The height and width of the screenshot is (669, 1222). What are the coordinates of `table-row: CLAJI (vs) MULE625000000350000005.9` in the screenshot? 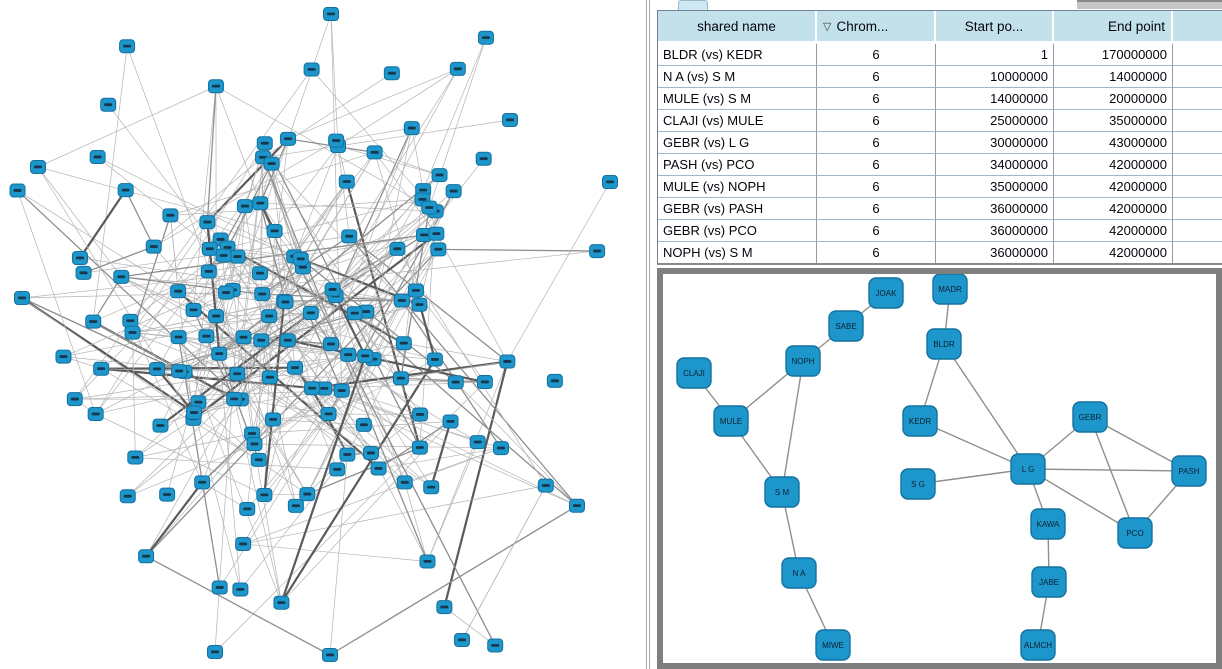 It's located at (940, 121).